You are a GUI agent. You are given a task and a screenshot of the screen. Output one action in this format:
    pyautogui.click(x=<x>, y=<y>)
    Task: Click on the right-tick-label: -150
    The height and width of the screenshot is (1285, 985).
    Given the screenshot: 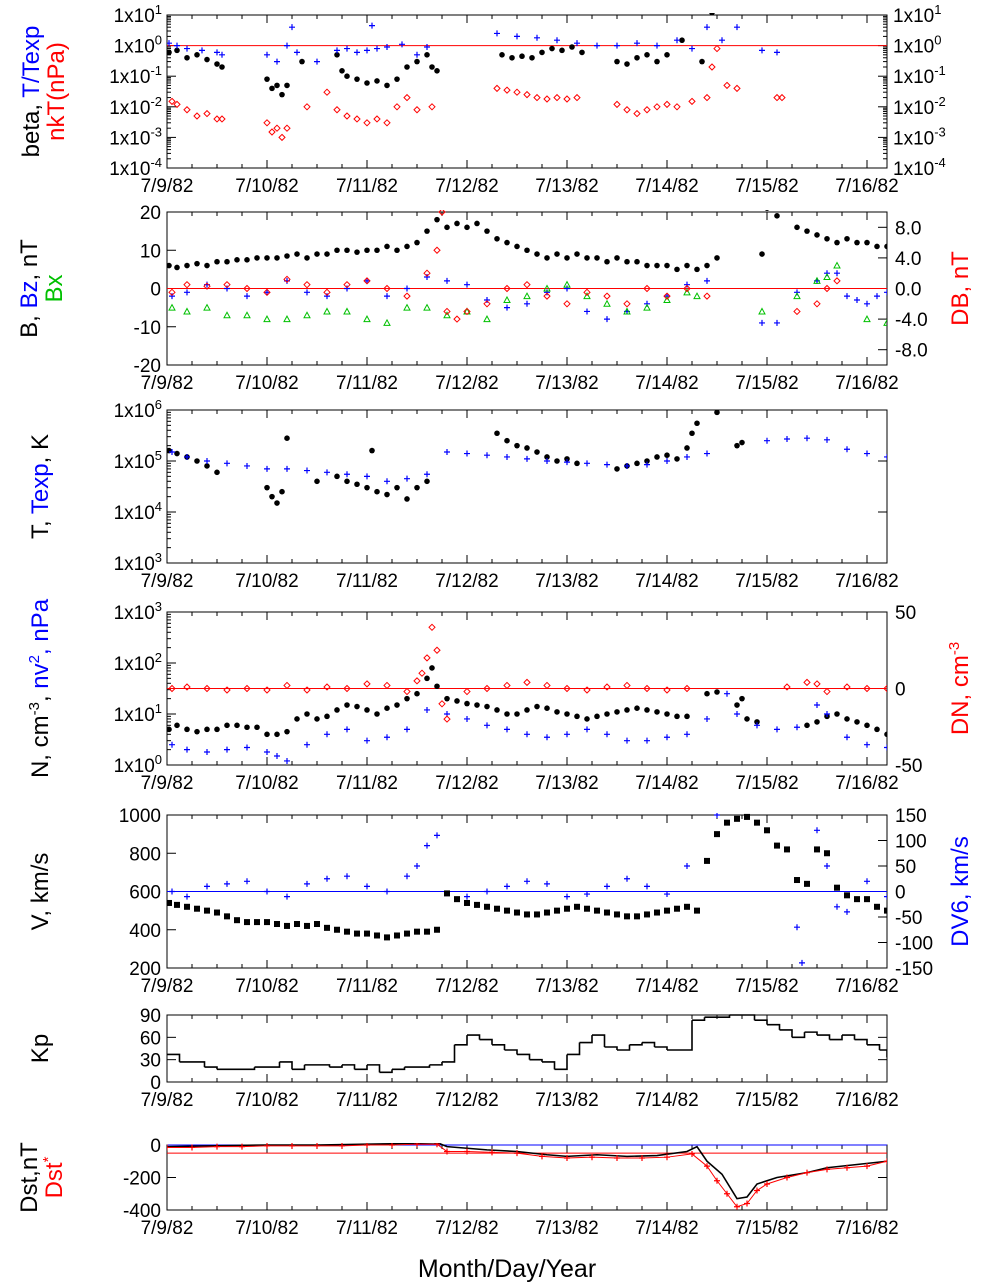 What is the action you would take?
    pyautogui.click(x=914, y=969)
    